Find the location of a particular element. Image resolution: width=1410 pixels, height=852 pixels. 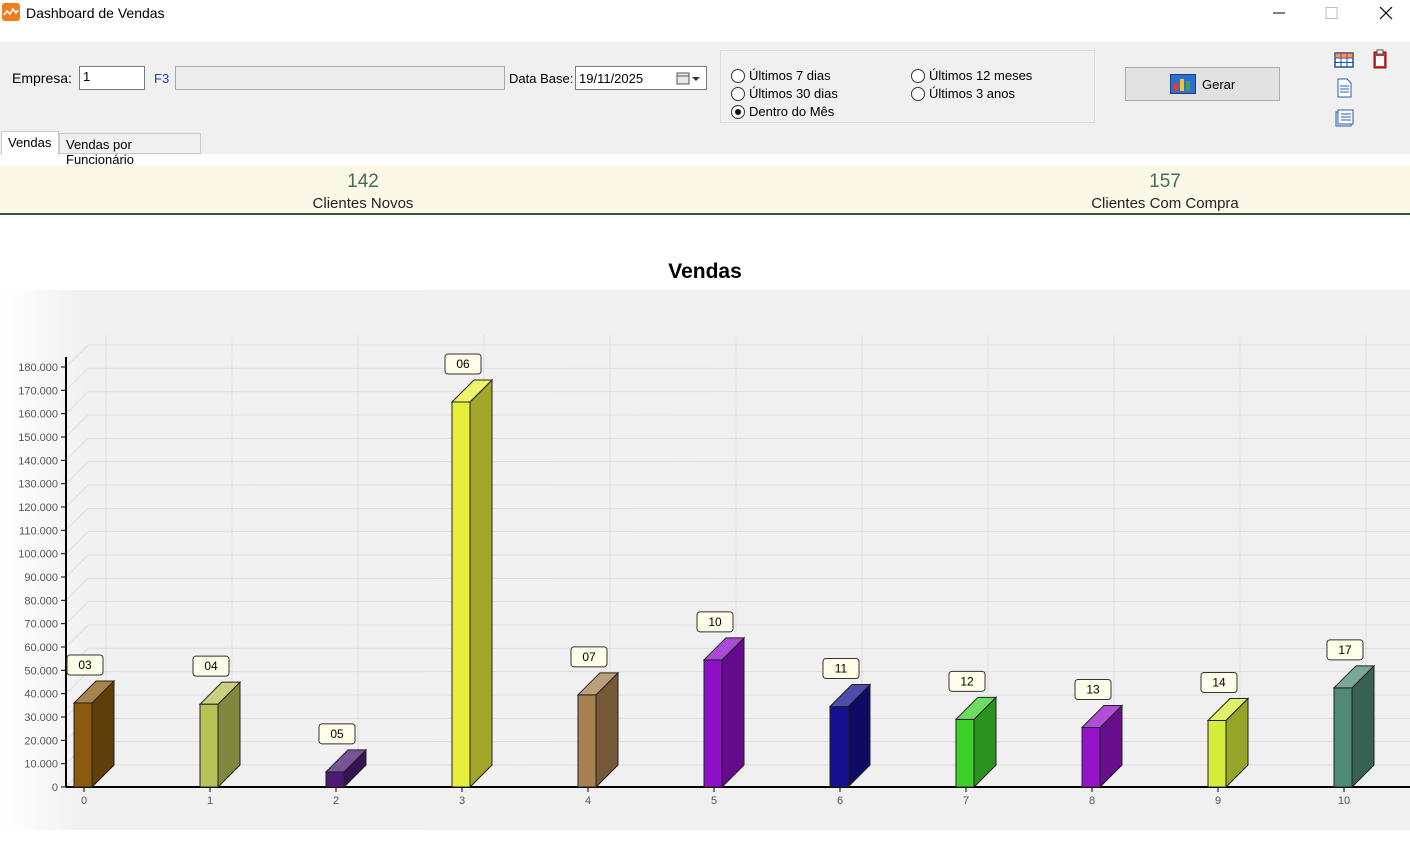

radio-label: Últimos 30 dias is located at coordinates (793, 93).